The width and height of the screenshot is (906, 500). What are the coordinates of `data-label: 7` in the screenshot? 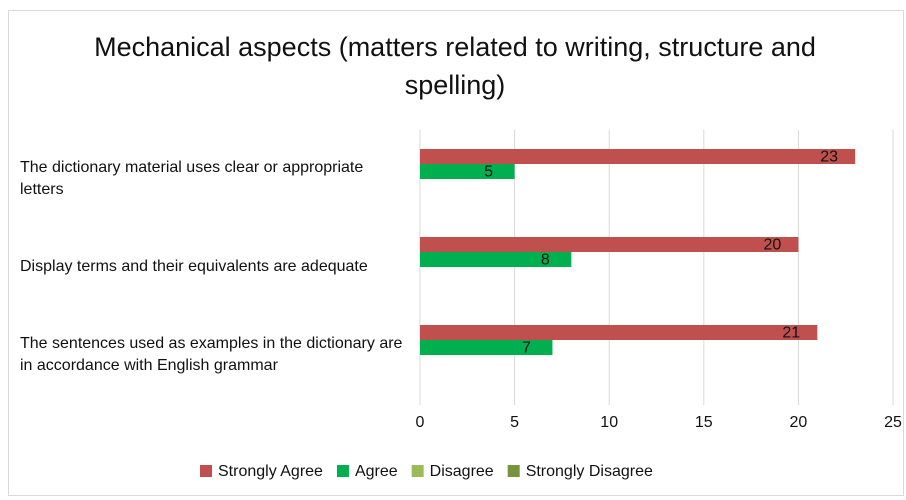 It's located at (526, 348).